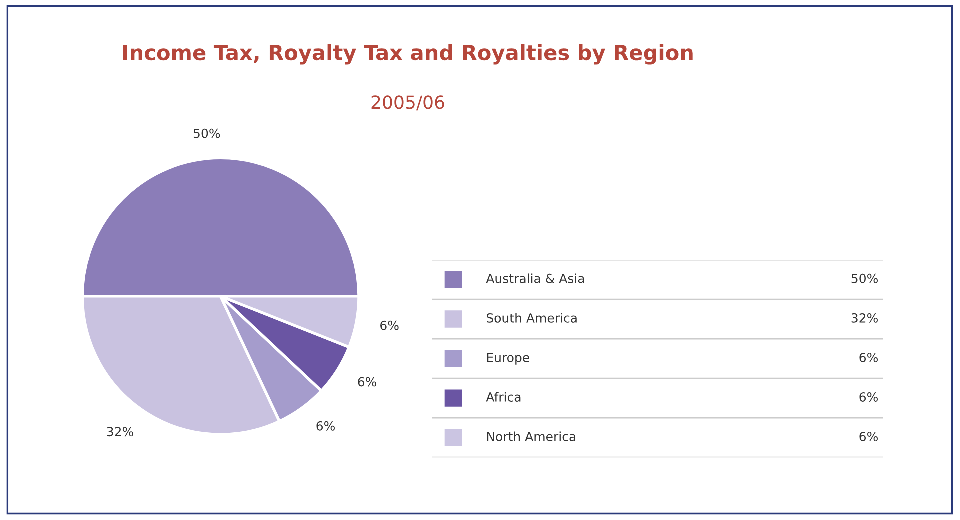 The height and width of the screenshot is (520, 960). I want to click on legend-label: Australia & Asia, so click(535, 279).